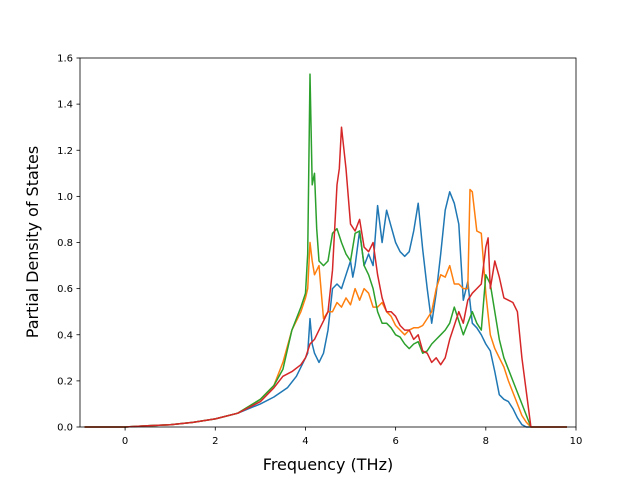 This screenshot has width=640, height=480. What do you see at coordinates (65, 381) in the screenshot?
I see `y-tick-label: 0.2` at bounding box center [65, 381].